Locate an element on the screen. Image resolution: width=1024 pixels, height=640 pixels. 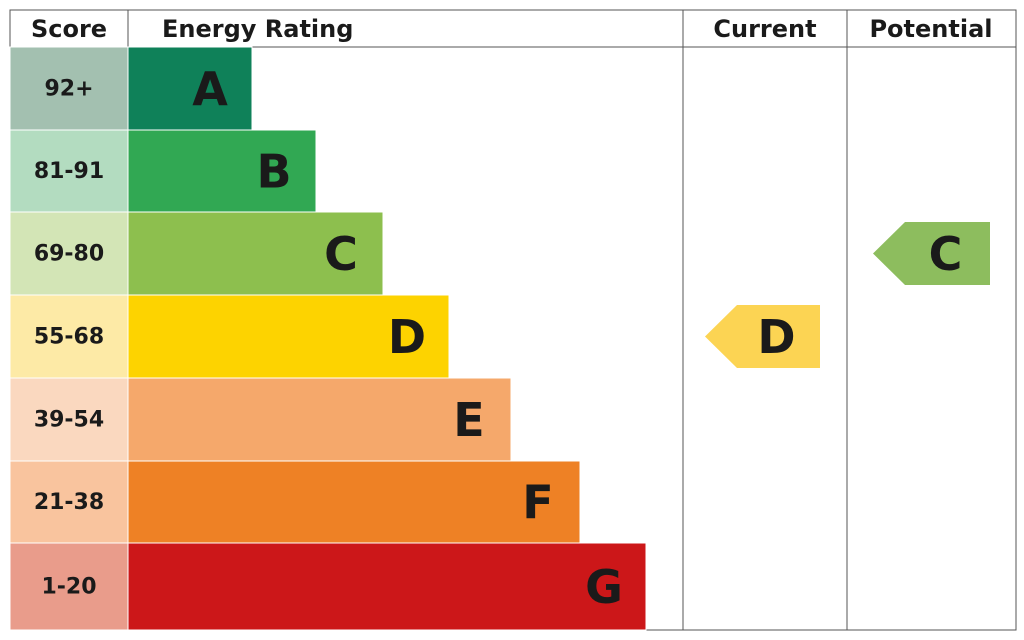
potential-arrow is located at coordinates (931, 253).